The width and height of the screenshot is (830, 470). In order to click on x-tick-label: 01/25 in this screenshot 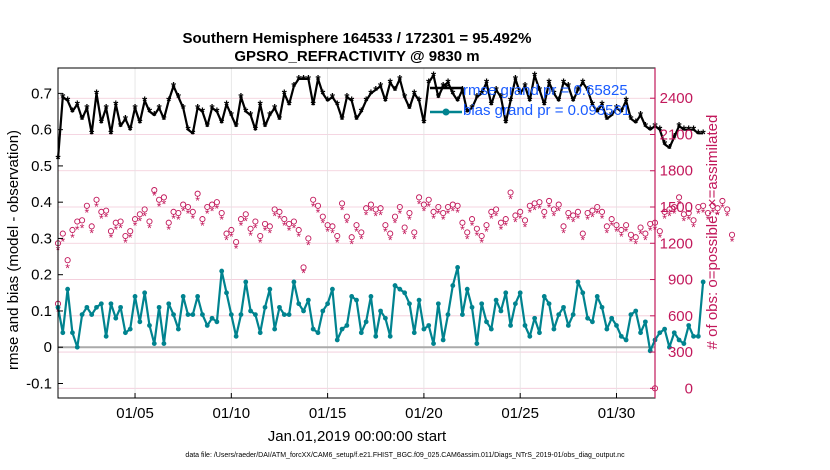, I will do `click(520, 413)`.